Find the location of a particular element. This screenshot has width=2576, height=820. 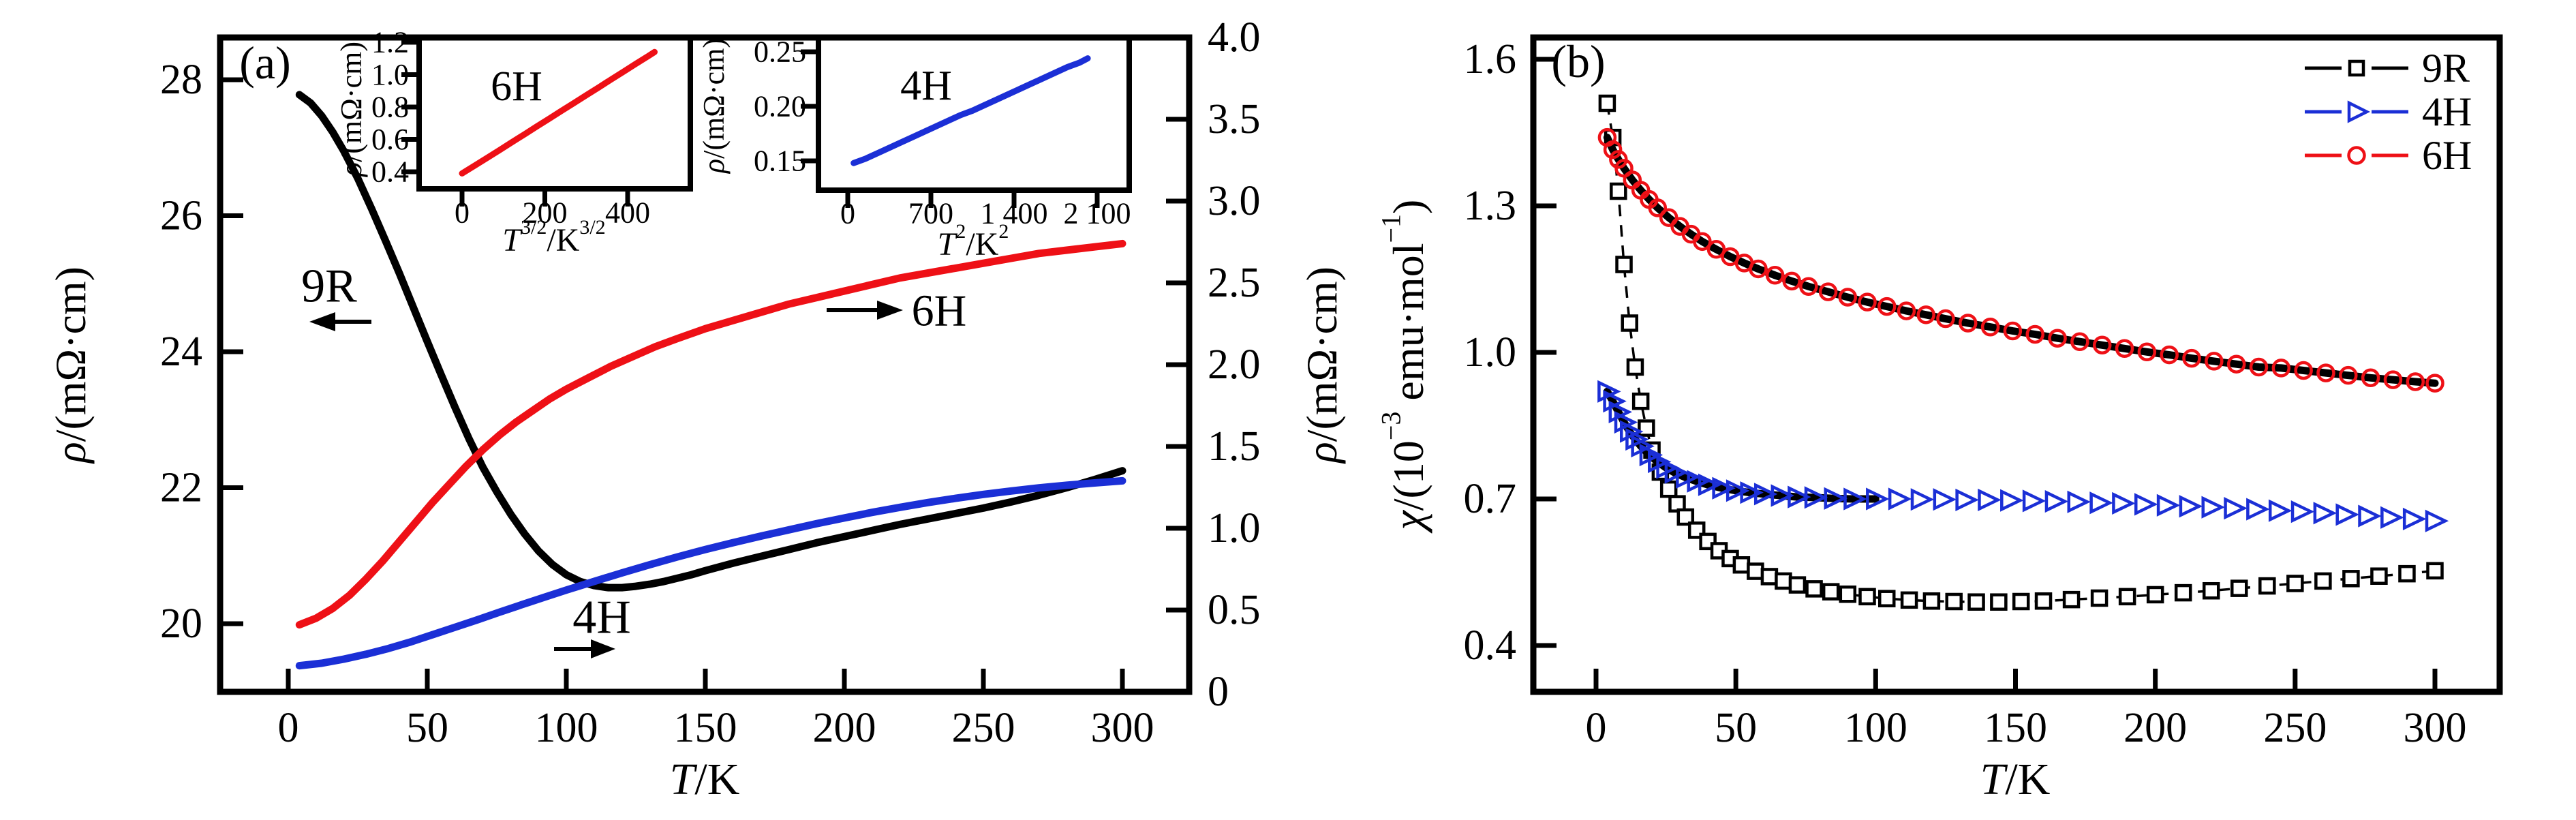

a_main-x-axis-label: T/K is located at coordinates (705, 780).